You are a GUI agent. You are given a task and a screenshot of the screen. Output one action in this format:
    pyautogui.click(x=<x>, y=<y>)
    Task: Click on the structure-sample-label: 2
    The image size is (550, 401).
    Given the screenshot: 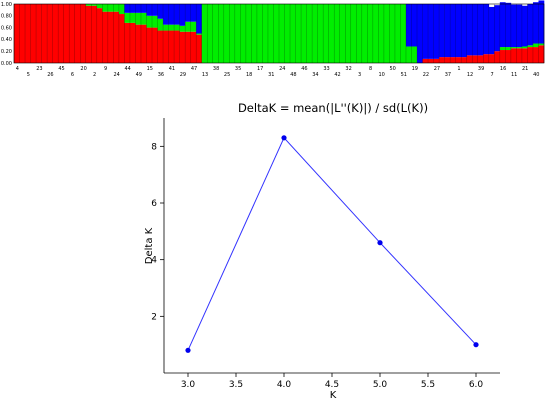 What is the action you would take?
    pyautogui.click(x=94, y=75)
    